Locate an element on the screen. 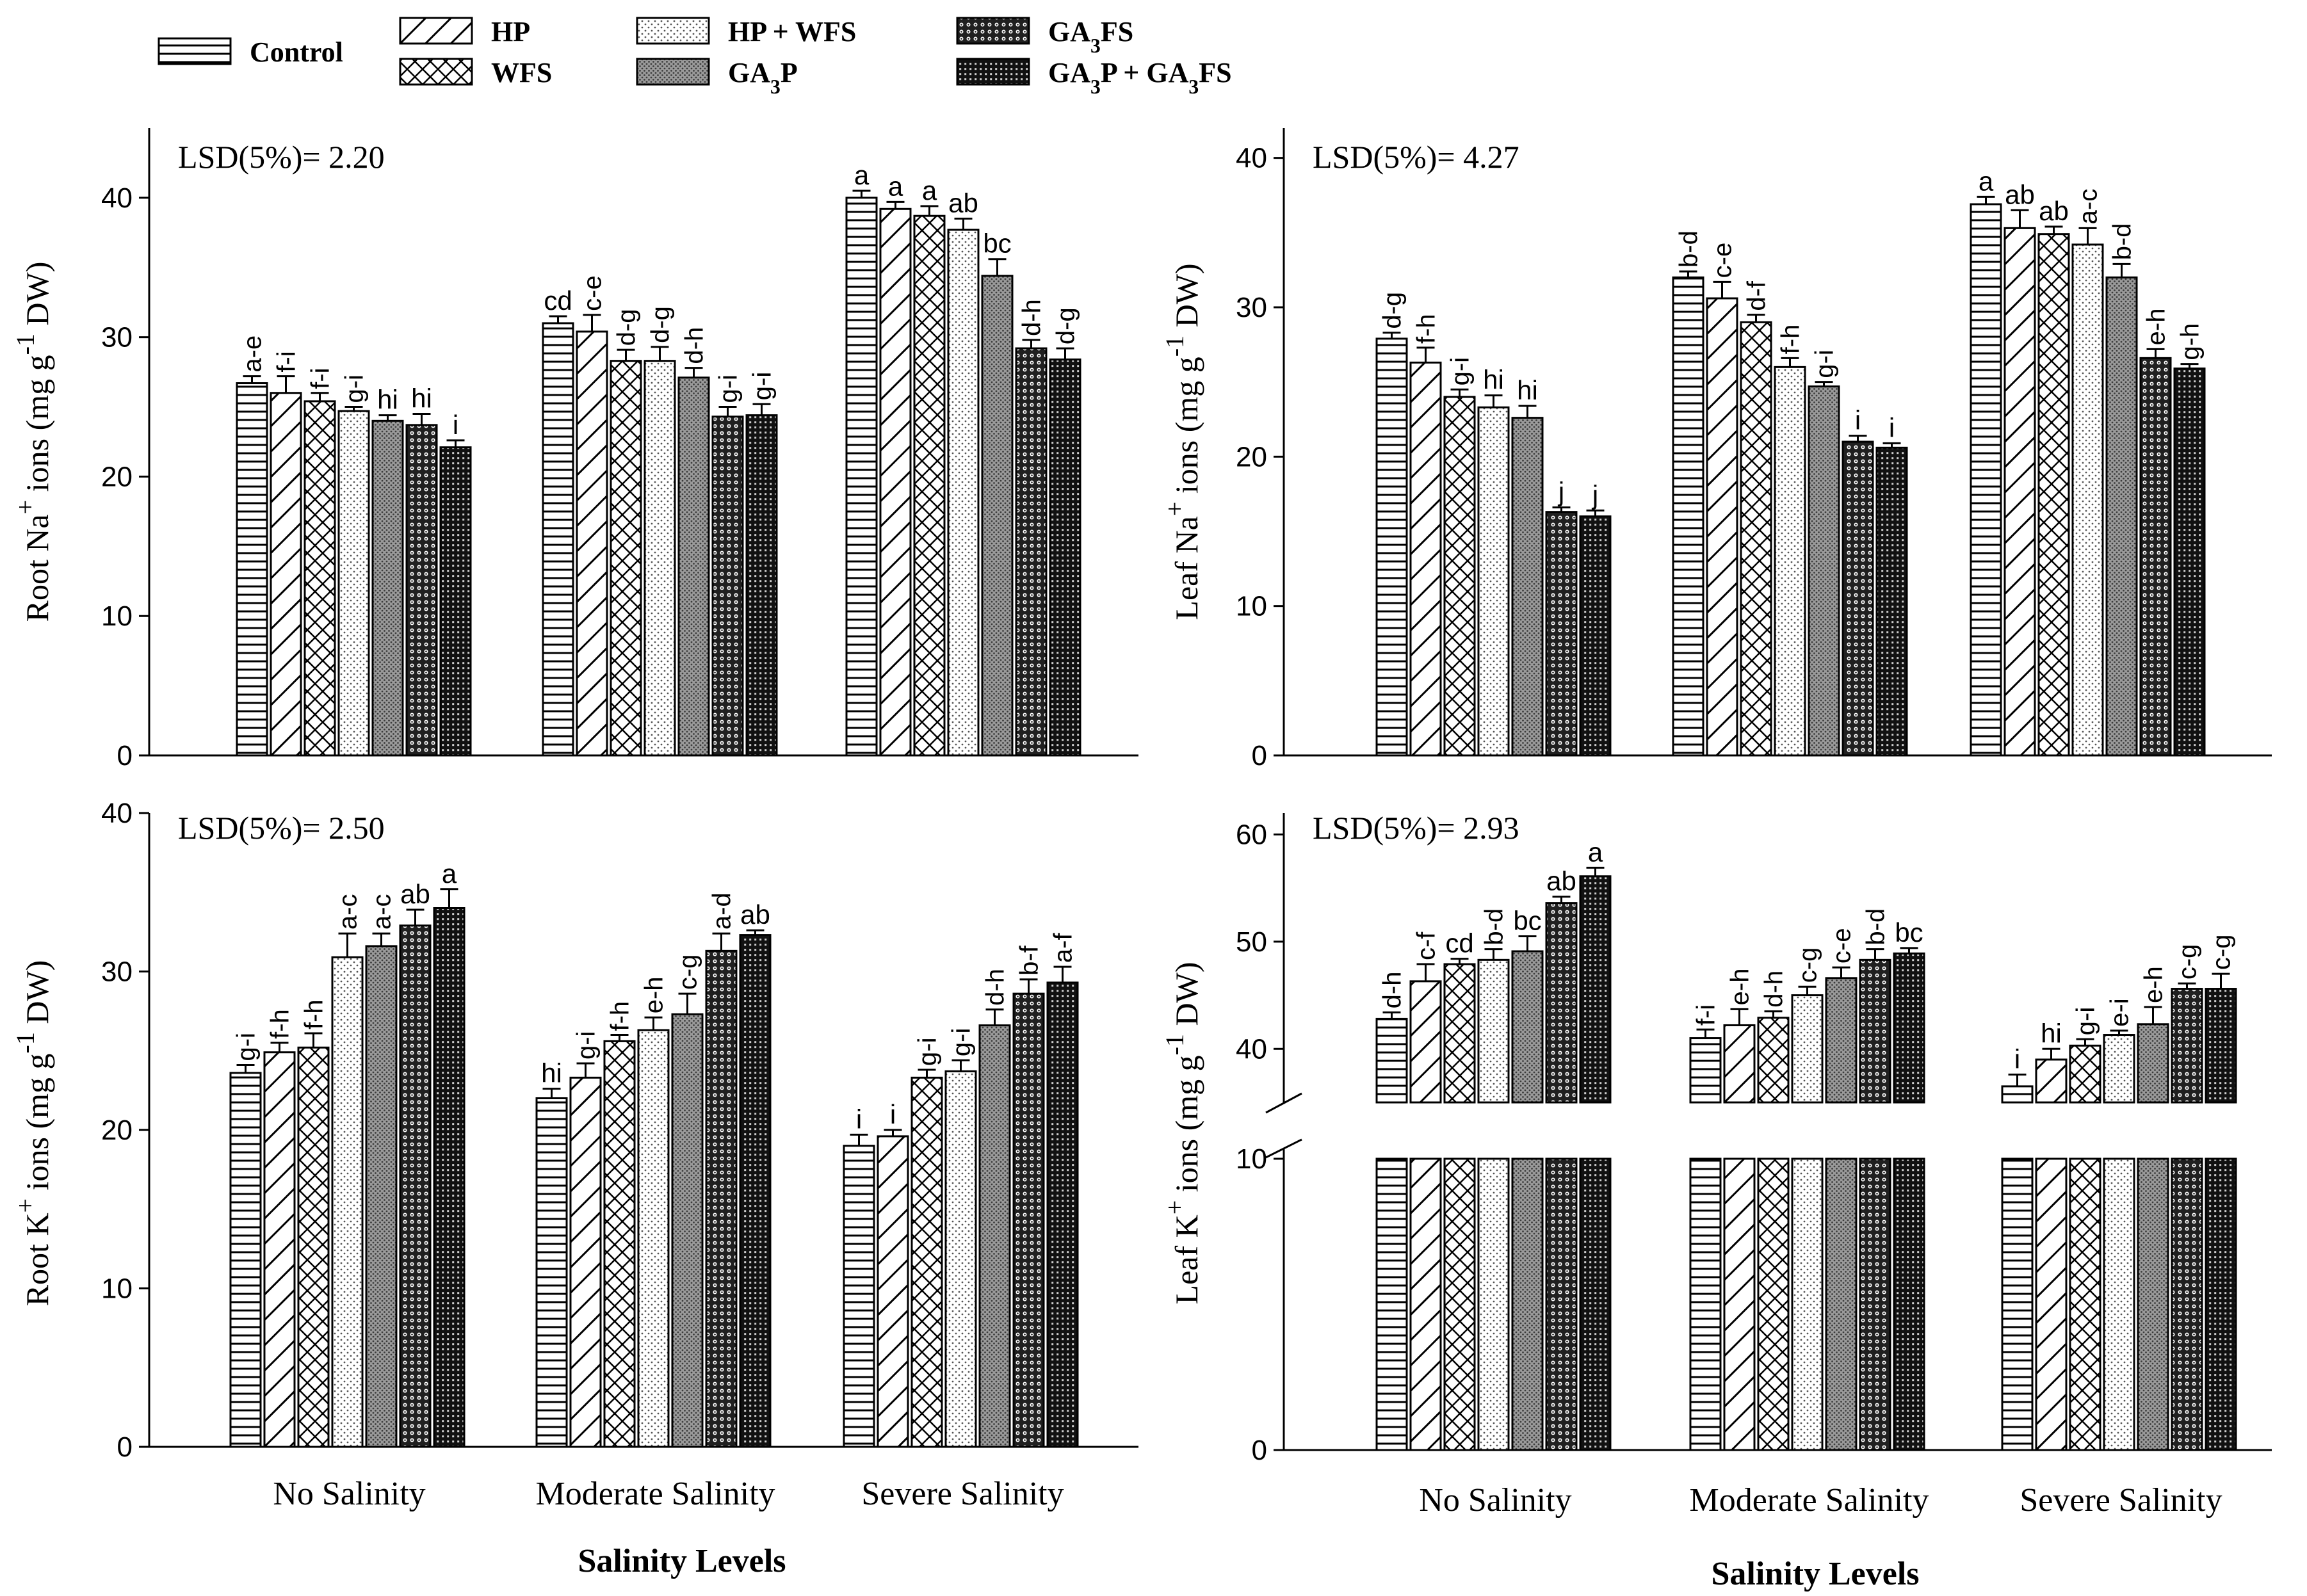 This screenshot has width=2307, height=1596. y-tick-label: 30 is located at coordinates (117, 972).